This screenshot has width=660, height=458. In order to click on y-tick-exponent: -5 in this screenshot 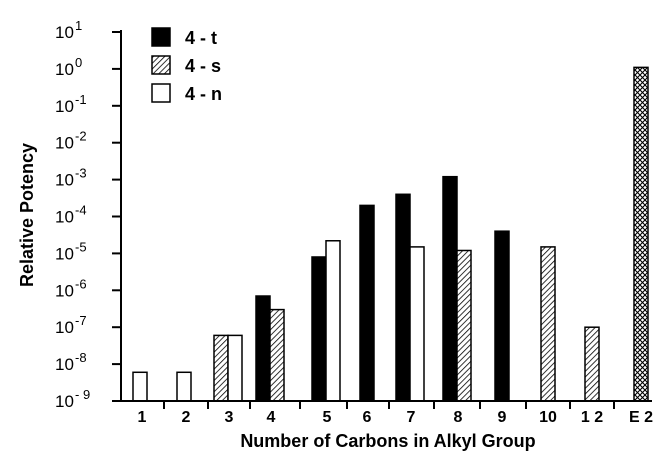, I will do `click(81, 246)`.